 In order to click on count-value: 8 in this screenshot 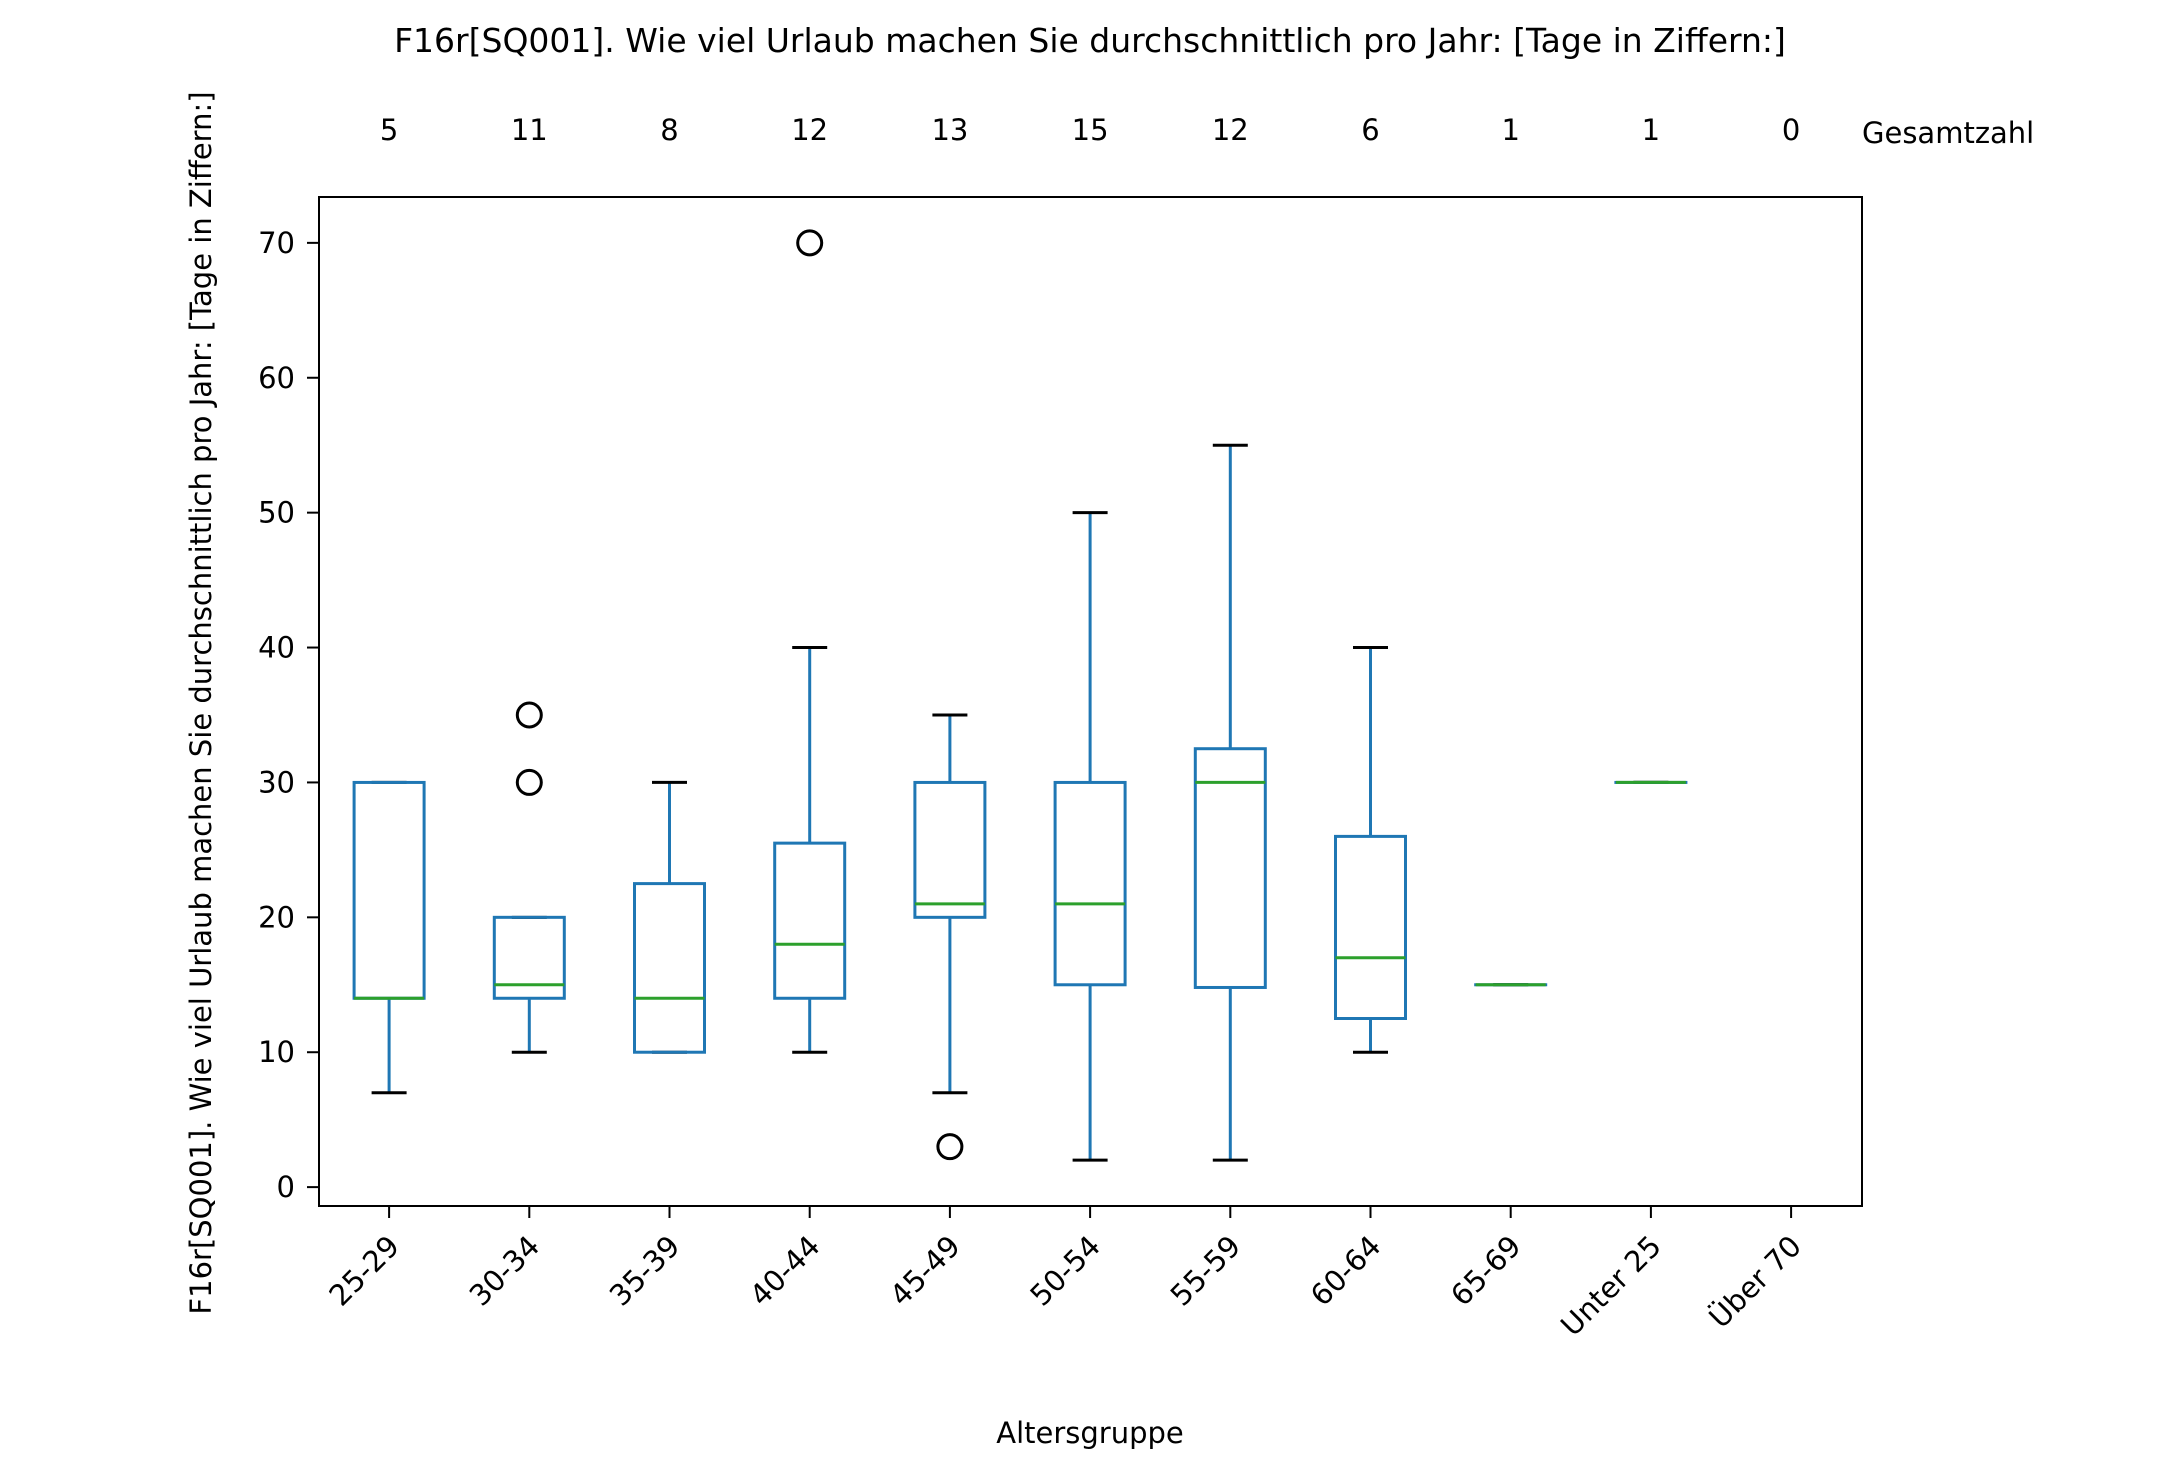, I will do `click(669, 130)`.